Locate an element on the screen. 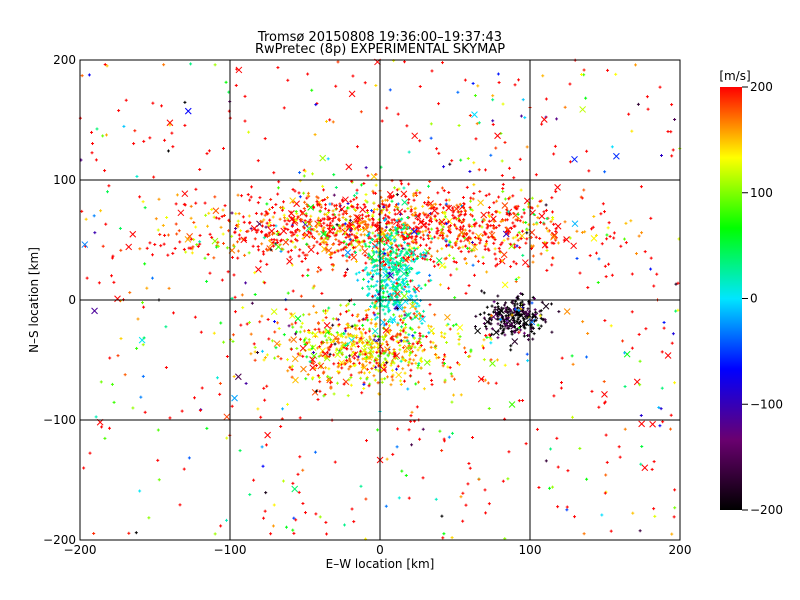  x-axis-ticks: −200 −100 0 100 200 is located at coordinates (378, 550).